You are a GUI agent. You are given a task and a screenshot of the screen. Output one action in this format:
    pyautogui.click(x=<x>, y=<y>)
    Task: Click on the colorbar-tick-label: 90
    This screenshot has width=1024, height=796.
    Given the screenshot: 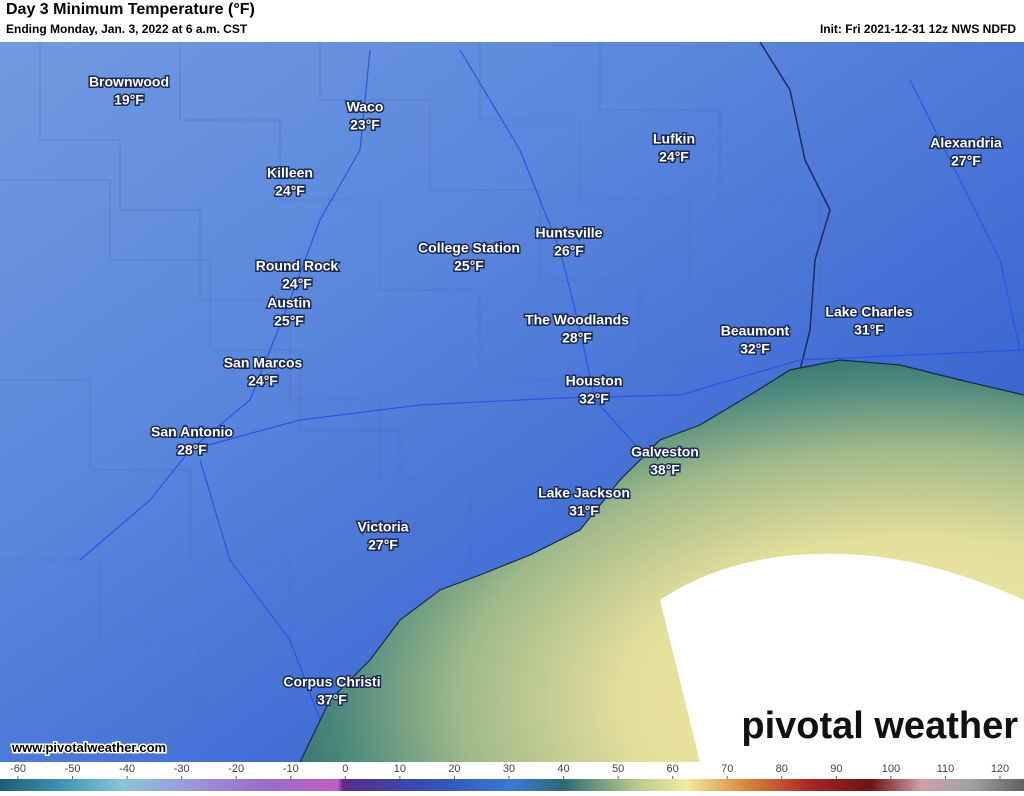 What is the action you would take?
    pyautogui.click(x=836, y=769)
    